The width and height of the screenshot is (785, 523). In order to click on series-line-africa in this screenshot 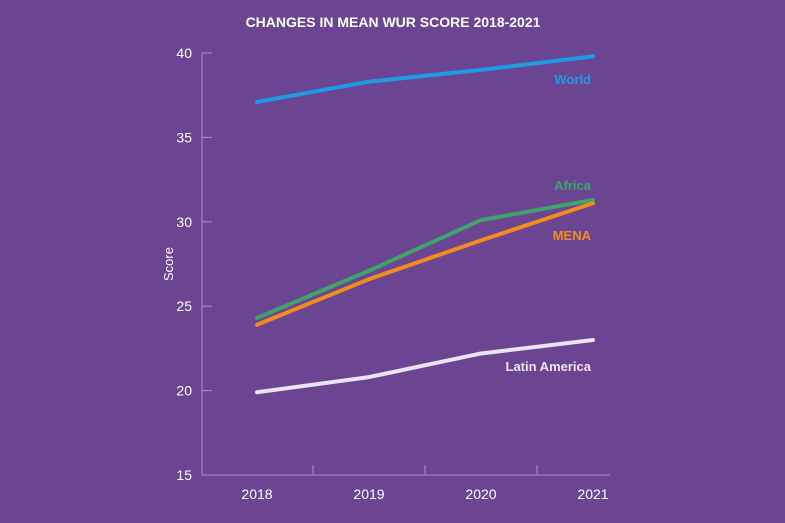, I will do `click(425, 259)`.